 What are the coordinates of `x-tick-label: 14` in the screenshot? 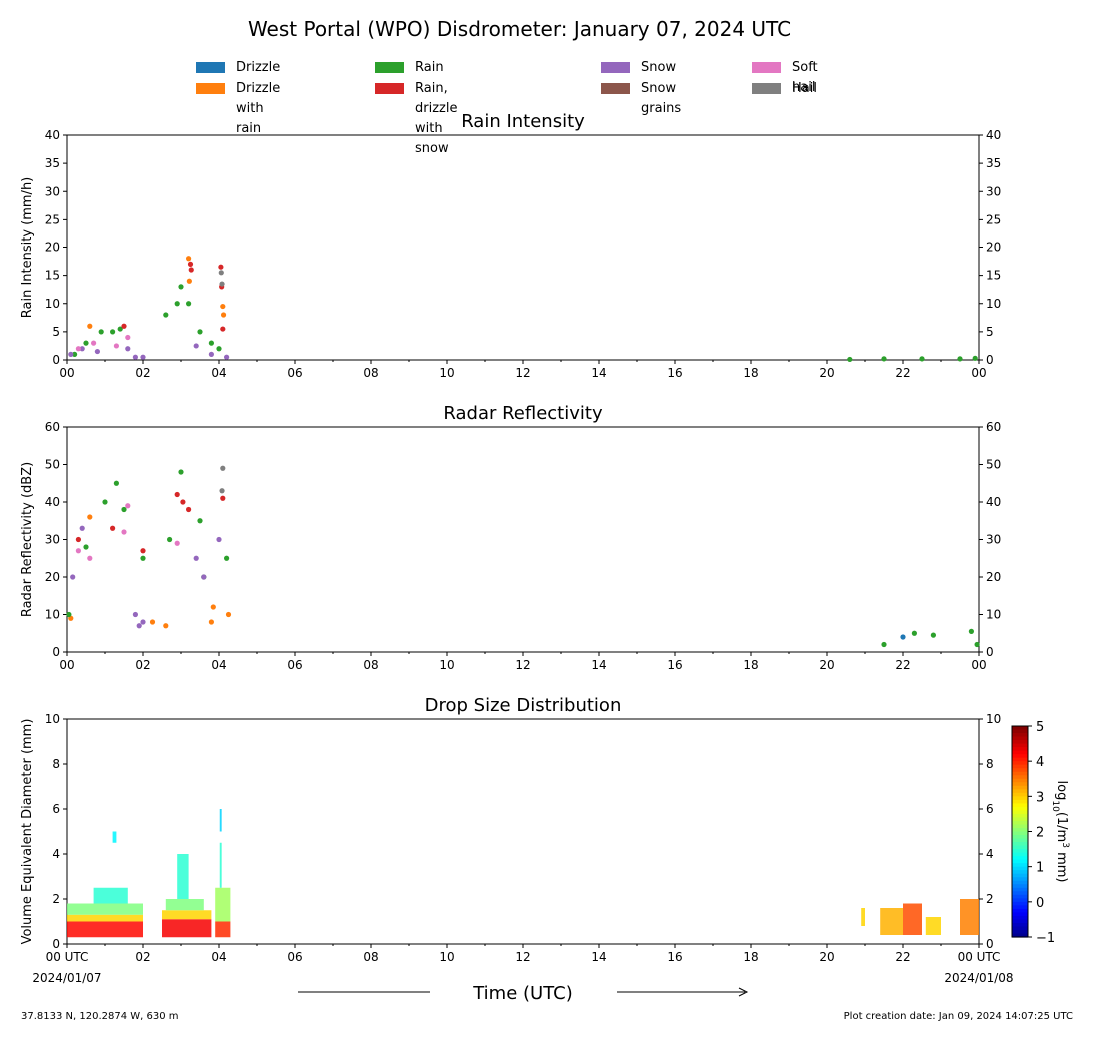 It's located at (598, 957).